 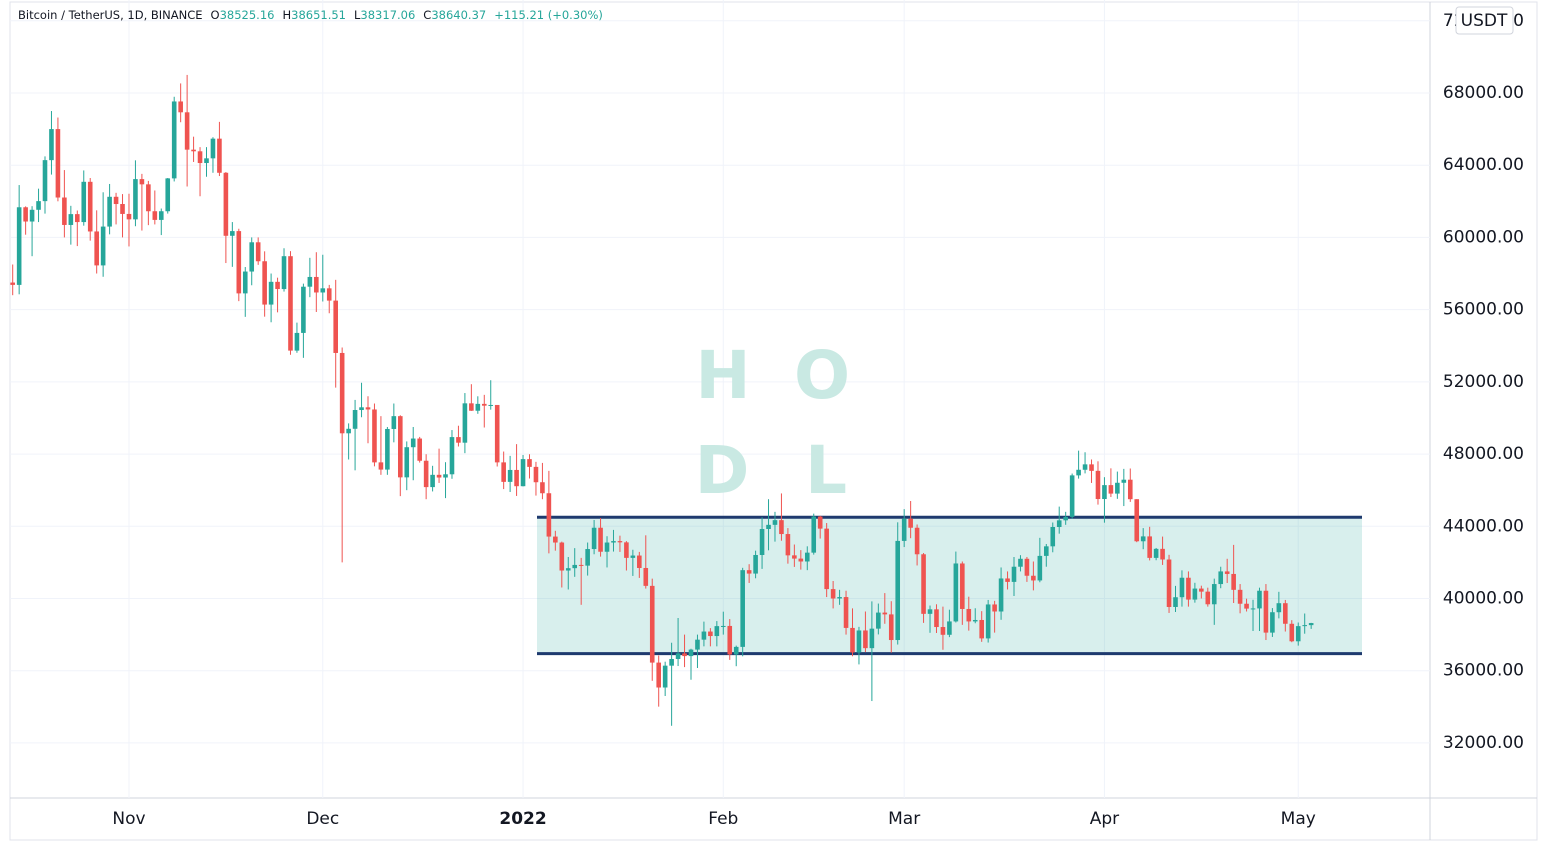 What do you see at coordinates (1483, 454) in the screenshot?
I see `y-tick-label: 48000.00` at bounding box center [1483, 454].